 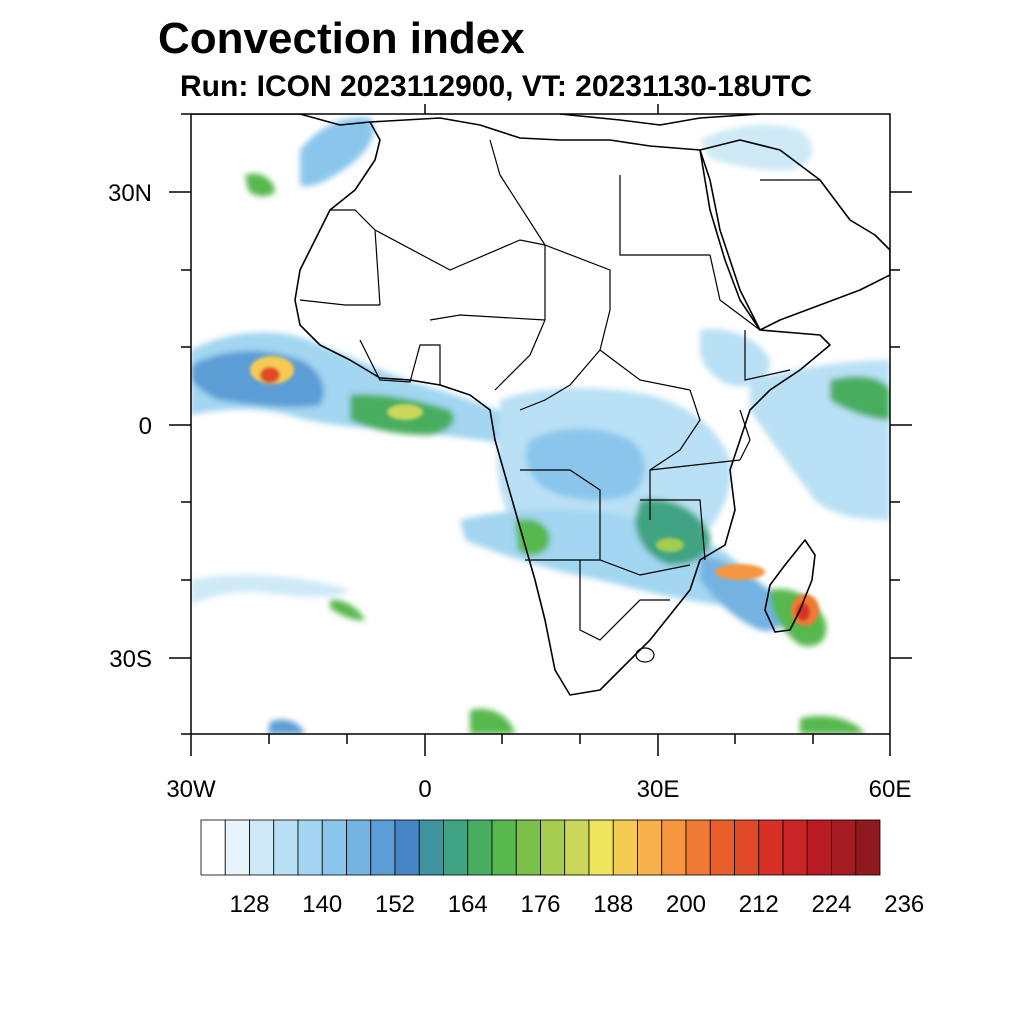 What do you see at coordinates (664, 215) in the screenshot?
I see `border-egypt-sudan` at bounding box center [664, 215].